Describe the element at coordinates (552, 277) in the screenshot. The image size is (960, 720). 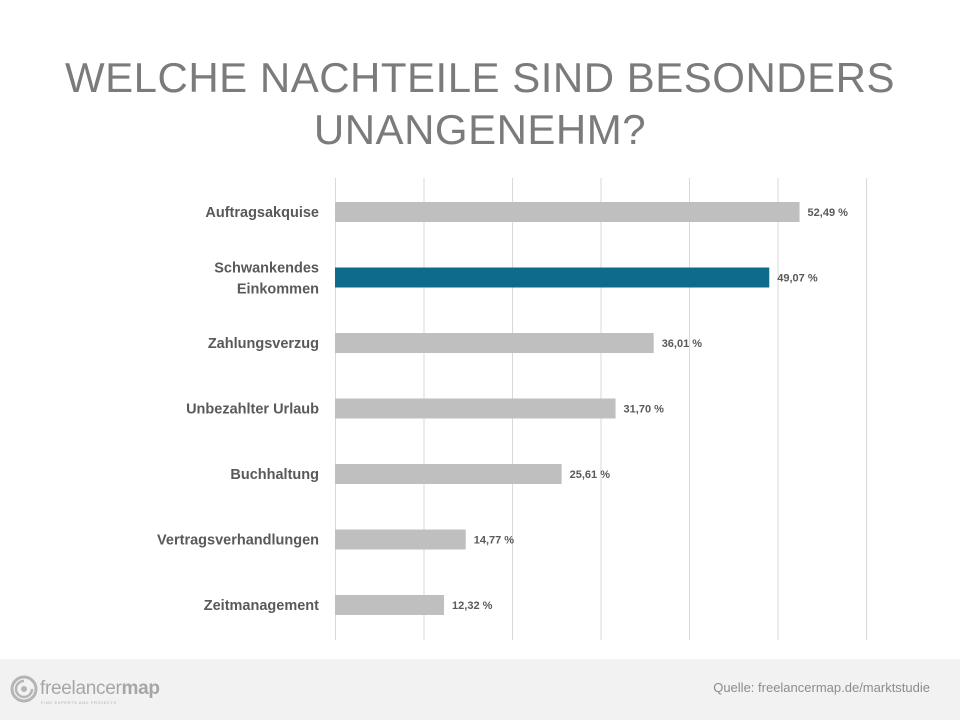
I see `bar-schwankendes-einkommen` at that location.